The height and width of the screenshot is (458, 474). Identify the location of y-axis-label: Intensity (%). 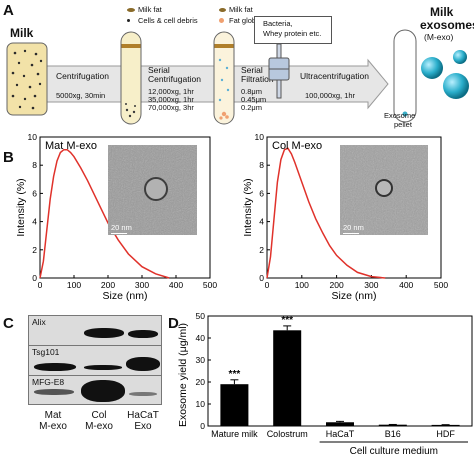
(248, 207).